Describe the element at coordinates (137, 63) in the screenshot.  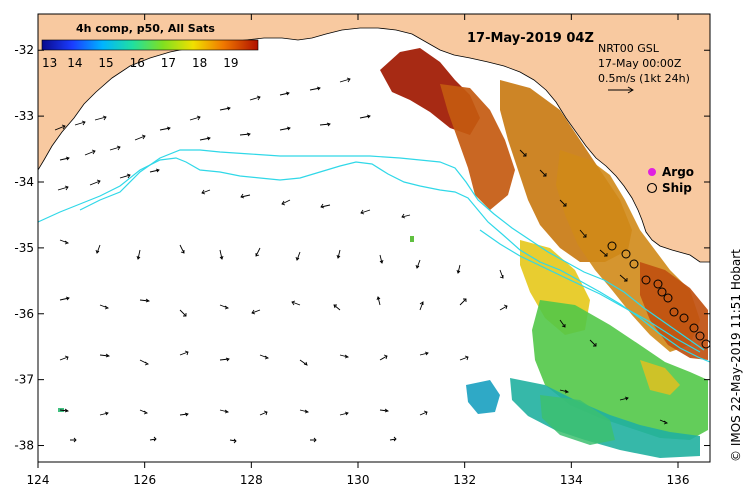
I see `colorbar-tick-label: 16` at that location.